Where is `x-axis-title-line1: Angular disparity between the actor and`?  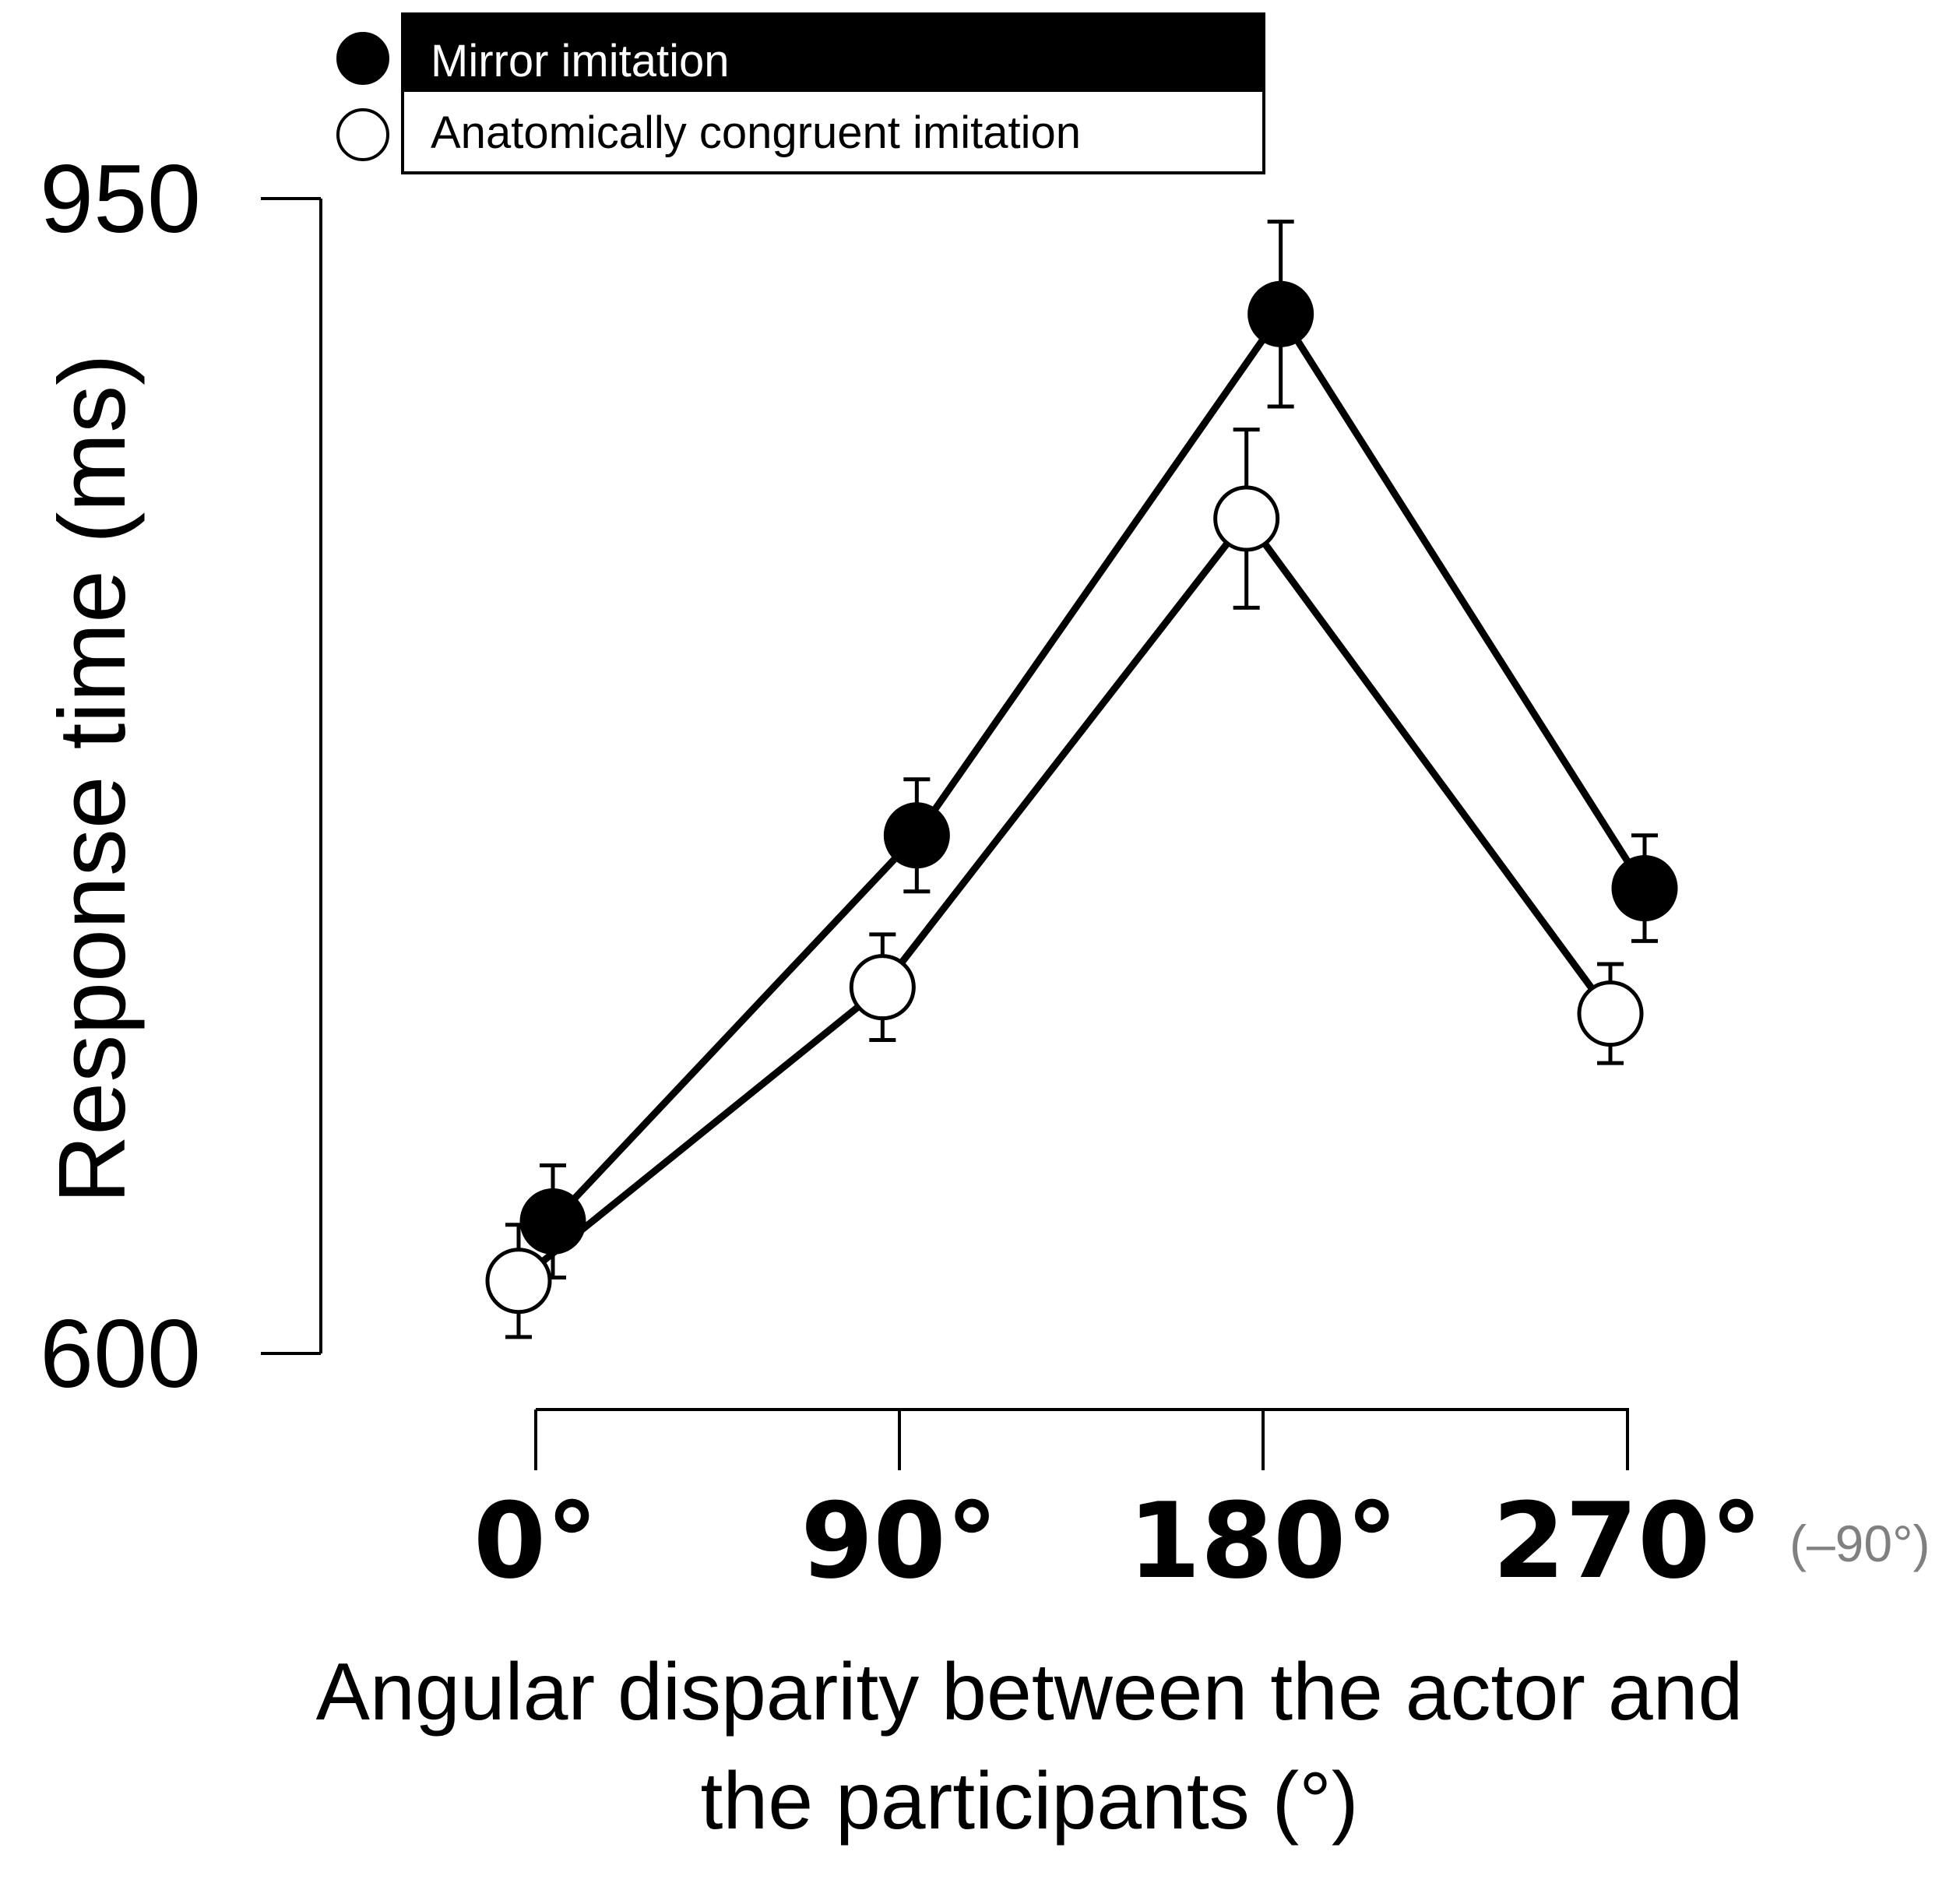
x-axis-title-line1: Angular disparity between the actor and is located at coordinates (1030, 1692).